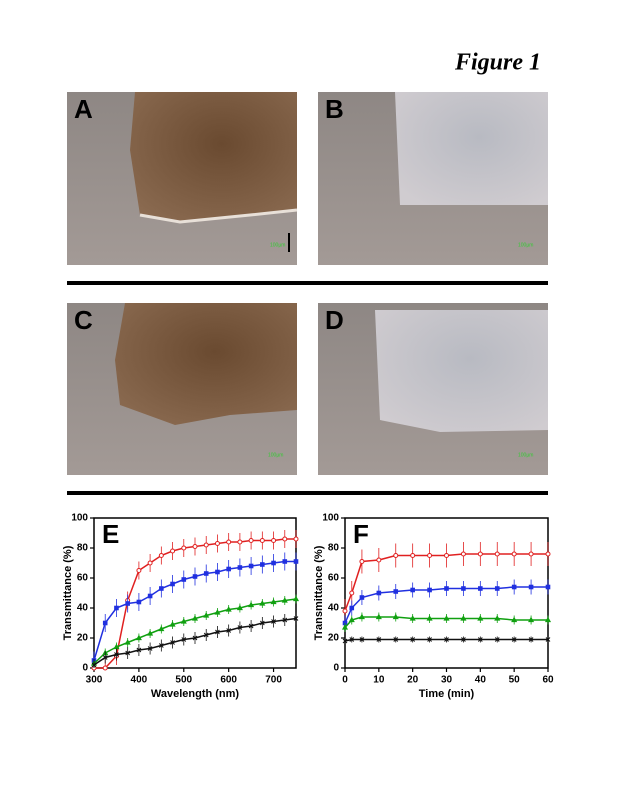 The width and height of the screenshot is (618, 800). What do you see at coordinates (110, 534) in the screenshot?
I see `panel-label: E` at bounding box center [110, 534].